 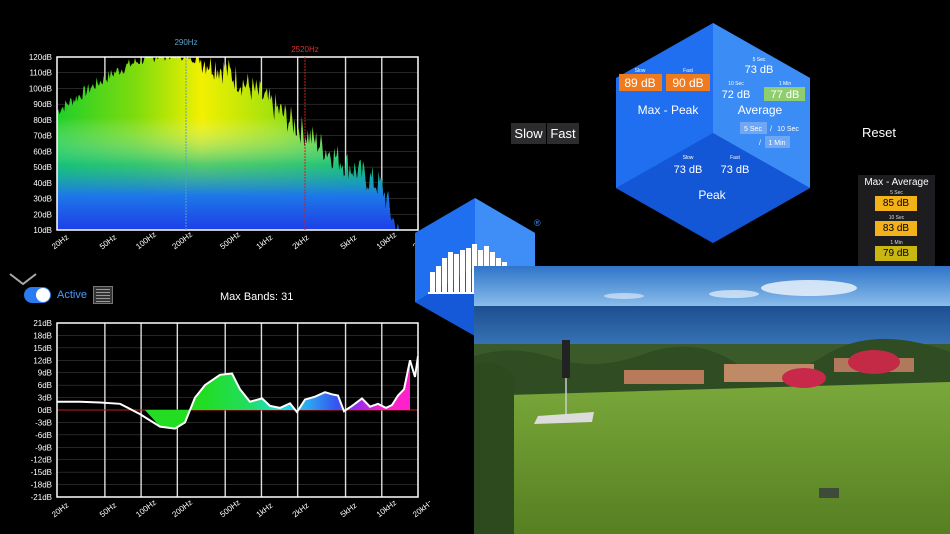 What do you see at coordinates (265, 510) in the screenshot?
I see `eq-x-tick: 1kHz` at bounding box center [265, 510].